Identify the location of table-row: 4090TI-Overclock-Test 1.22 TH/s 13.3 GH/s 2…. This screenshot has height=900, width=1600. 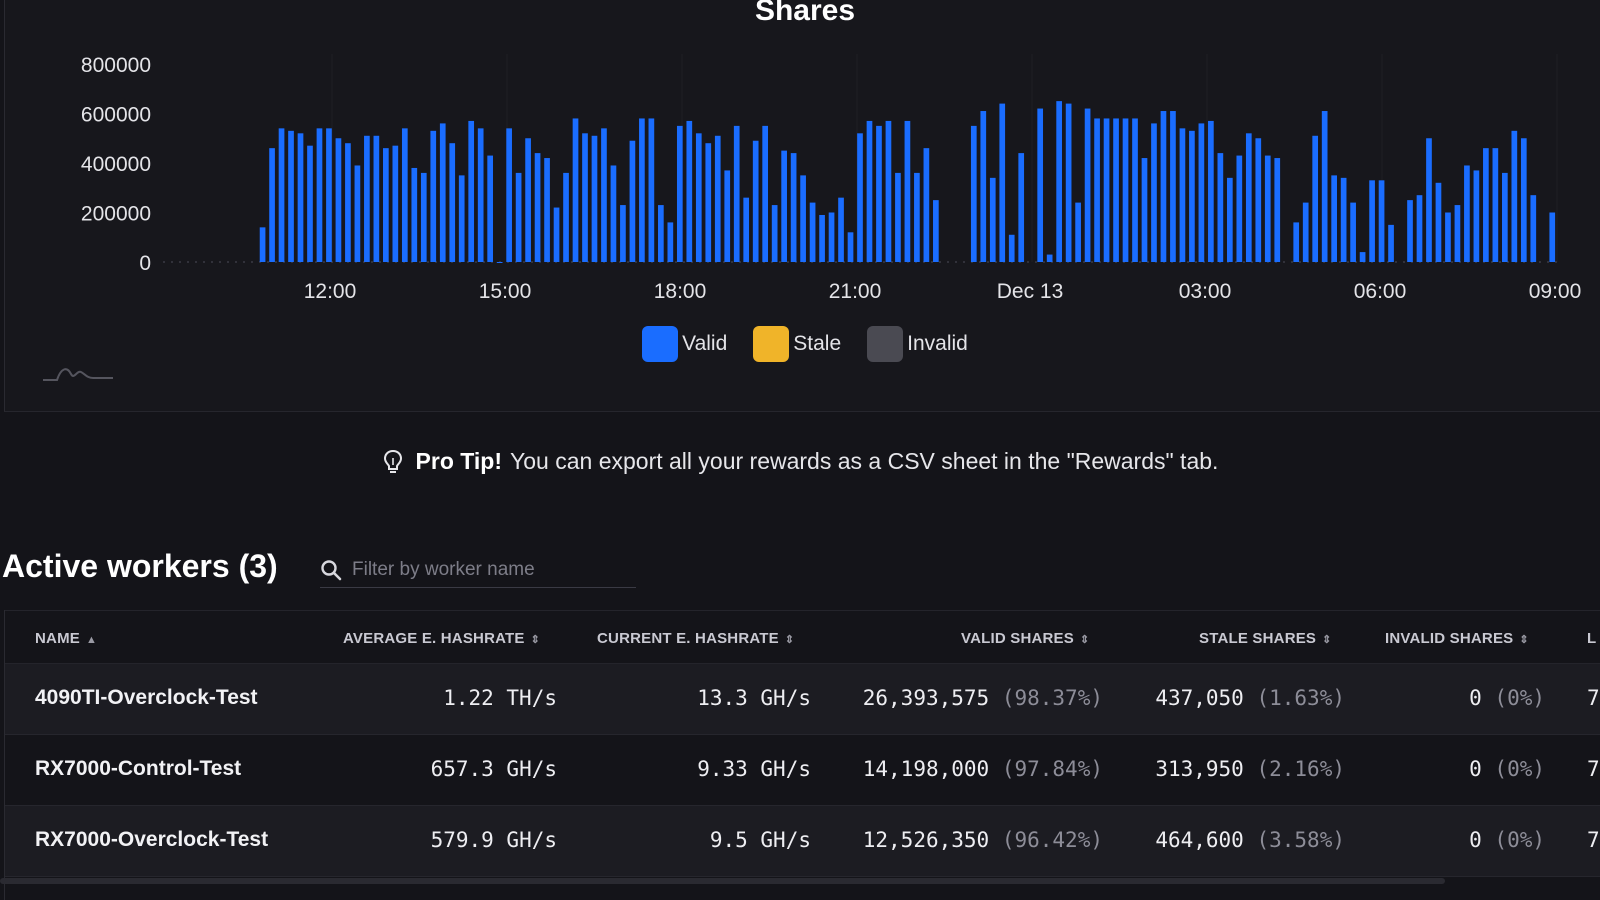
(802, 699).